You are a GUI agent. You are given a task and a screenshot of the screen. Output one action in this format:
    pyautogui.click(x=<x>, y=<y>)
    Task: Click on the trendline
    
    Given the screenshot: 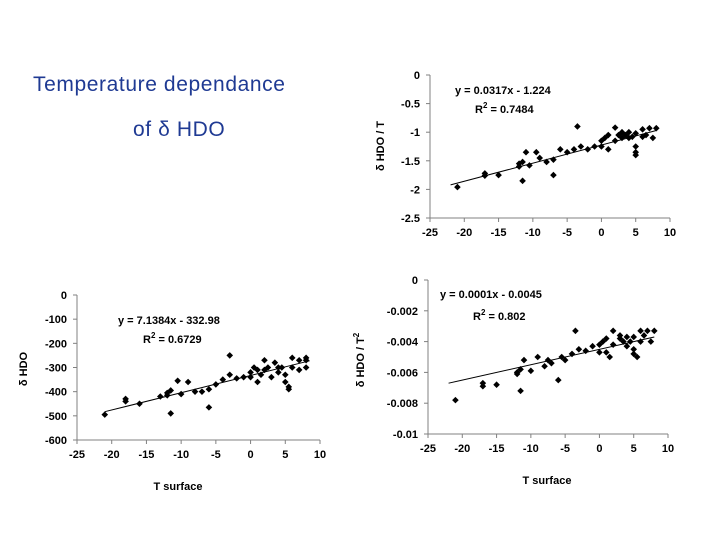 What is the action you would take?
    pyautogui.click(x=551, y=360)
    